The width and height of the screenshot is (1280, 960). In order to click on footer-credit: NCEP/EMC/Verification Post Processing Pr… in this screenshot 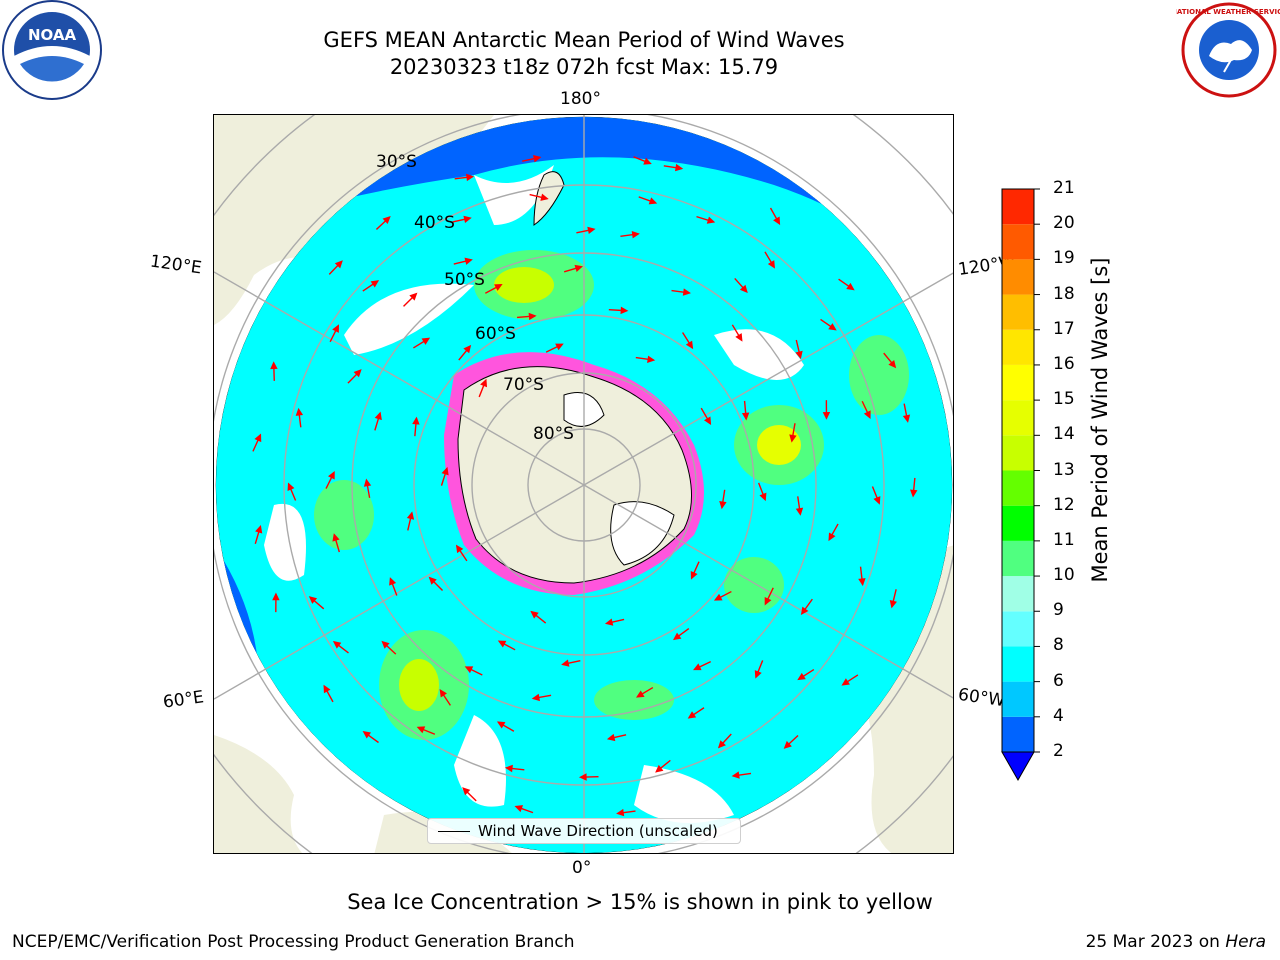, I will do `click(293, 942)`.